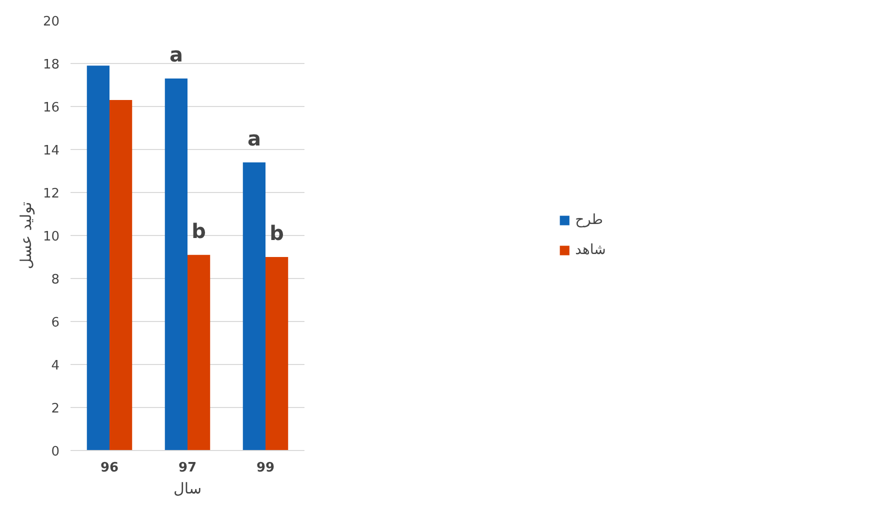 Image resolution: width=872 pixels, height=528 pixels. What do you see at coordinates (265, 468) in the screenshot?
I see `x-tick-label: 99` at bounding box center [265, 468].